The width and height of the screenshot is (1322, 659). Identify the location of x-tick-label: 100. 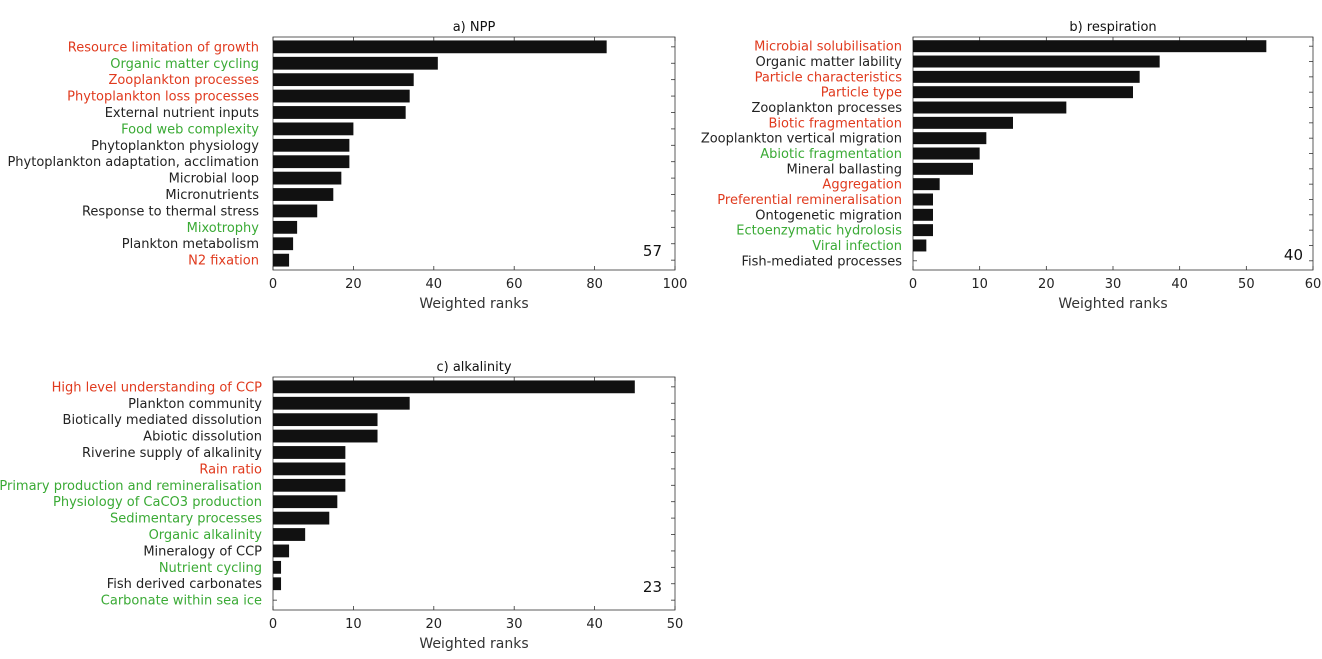
(675, 284).